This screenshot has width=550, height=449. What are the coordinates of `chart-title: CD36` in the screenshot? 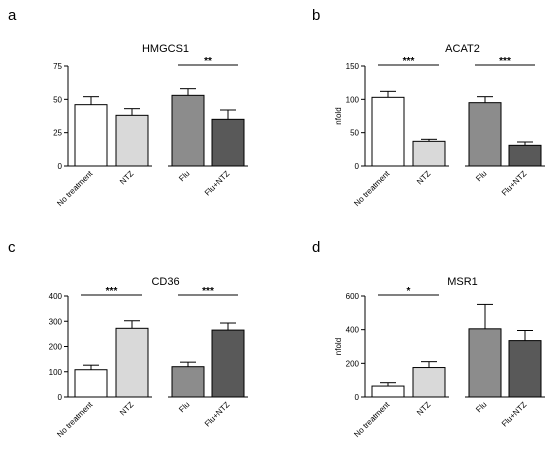 It's located at (165, 282).